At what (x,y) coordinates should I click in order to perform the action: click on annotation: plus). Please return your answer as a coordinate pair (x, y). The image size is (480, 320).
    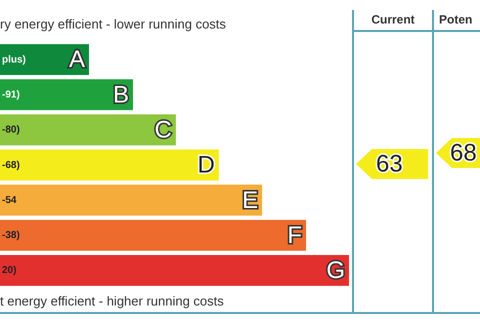
    Looking at the image, I should click on (14, 60).